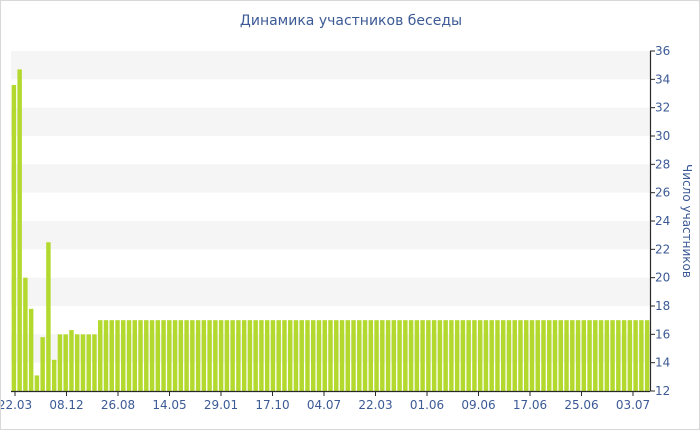 The width and height of the screenshot is (700, 431). What do you see at coordinates (662, 391) in the screenshot?
I see `y-tick-label: 12` at bounding box center [662, 391].